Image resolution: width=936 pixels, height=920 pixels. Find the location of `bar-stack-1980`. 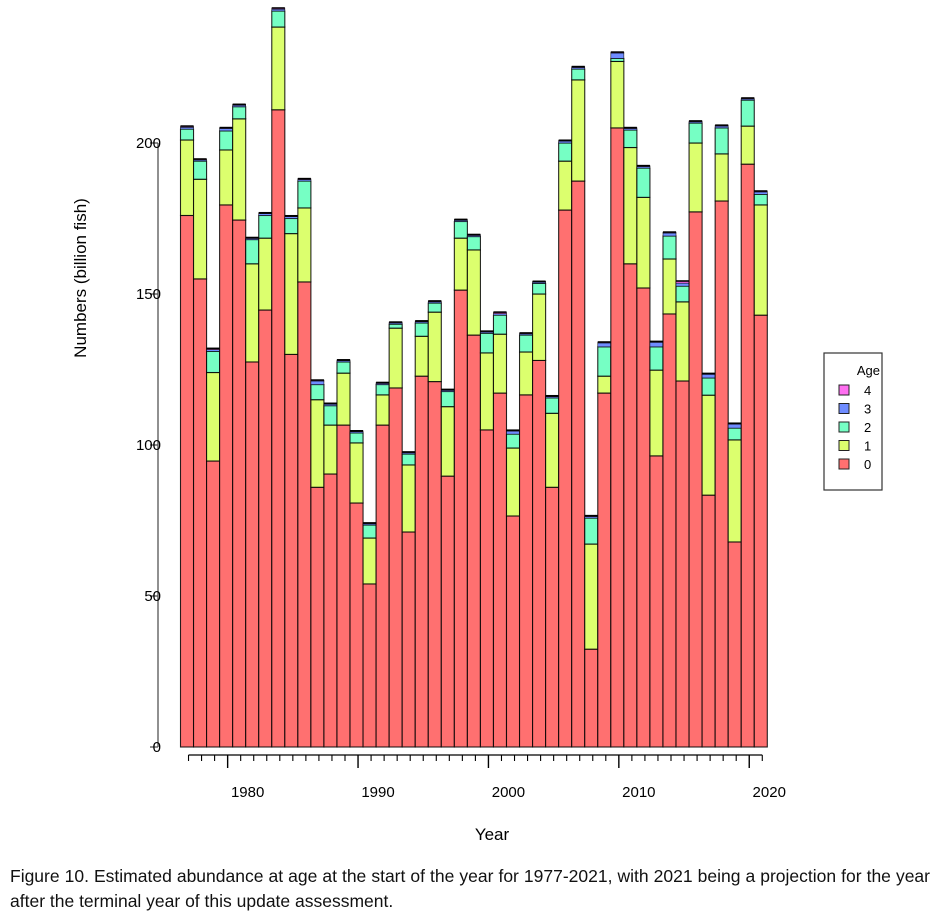

bar-stack-1980 is located at coordinates (226, 437).